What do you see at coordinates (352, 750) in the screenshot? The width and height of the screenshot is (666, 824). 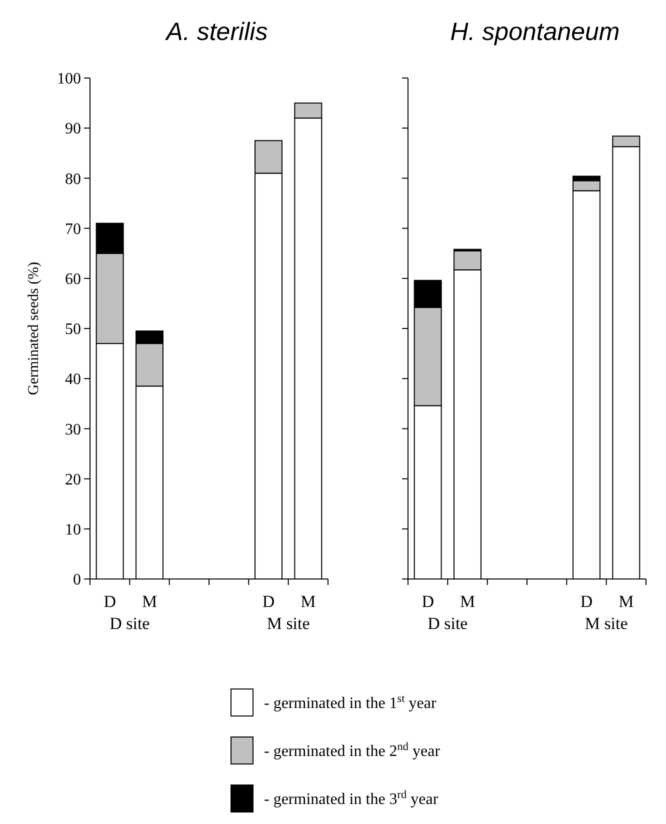 I see `legend-label: - germinated in the 2$^{nd}$ year` at bounding box center [352, 750].